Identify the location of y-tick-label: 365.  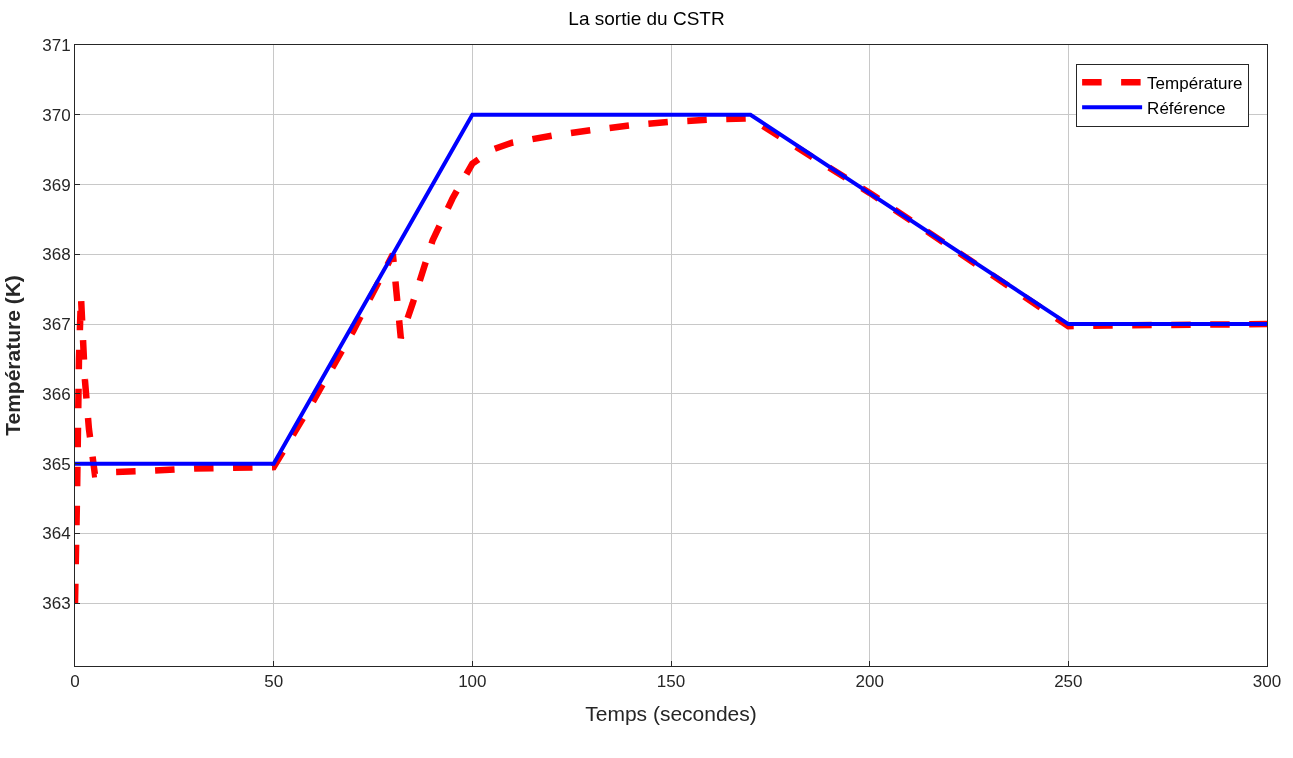
(56, 464).